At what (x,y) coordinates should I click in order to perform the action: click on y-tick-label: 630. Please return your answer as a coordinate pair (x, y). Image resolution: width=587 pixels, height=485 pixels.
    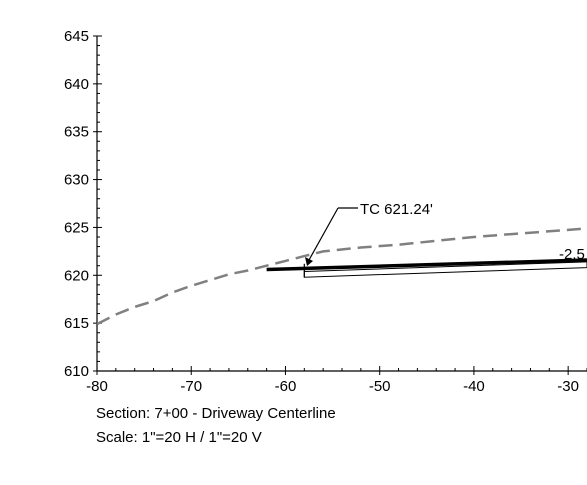
    Looking at the image, I should click on (76, 180).